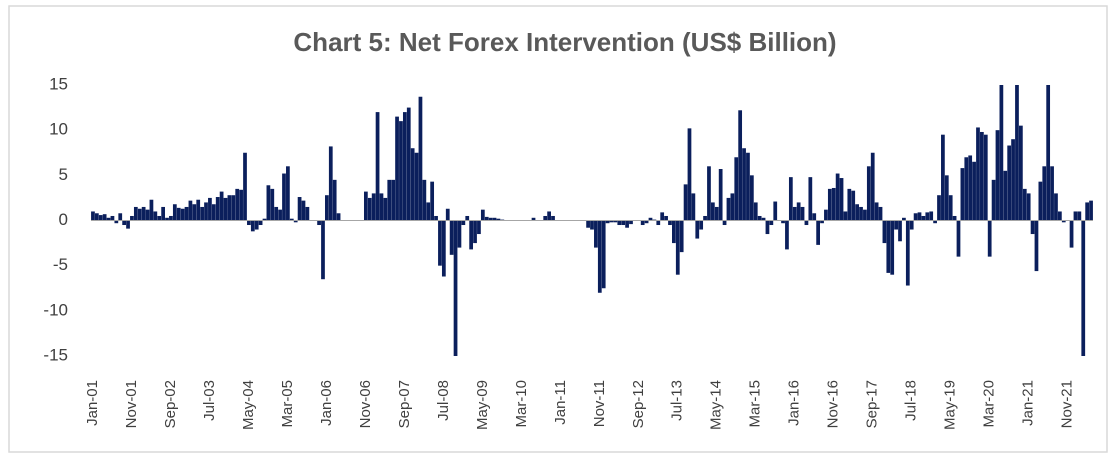  Describe the element at coordinates (599, 403) in the screenshot. I see `x-tick-label: Nov-11` at that location.